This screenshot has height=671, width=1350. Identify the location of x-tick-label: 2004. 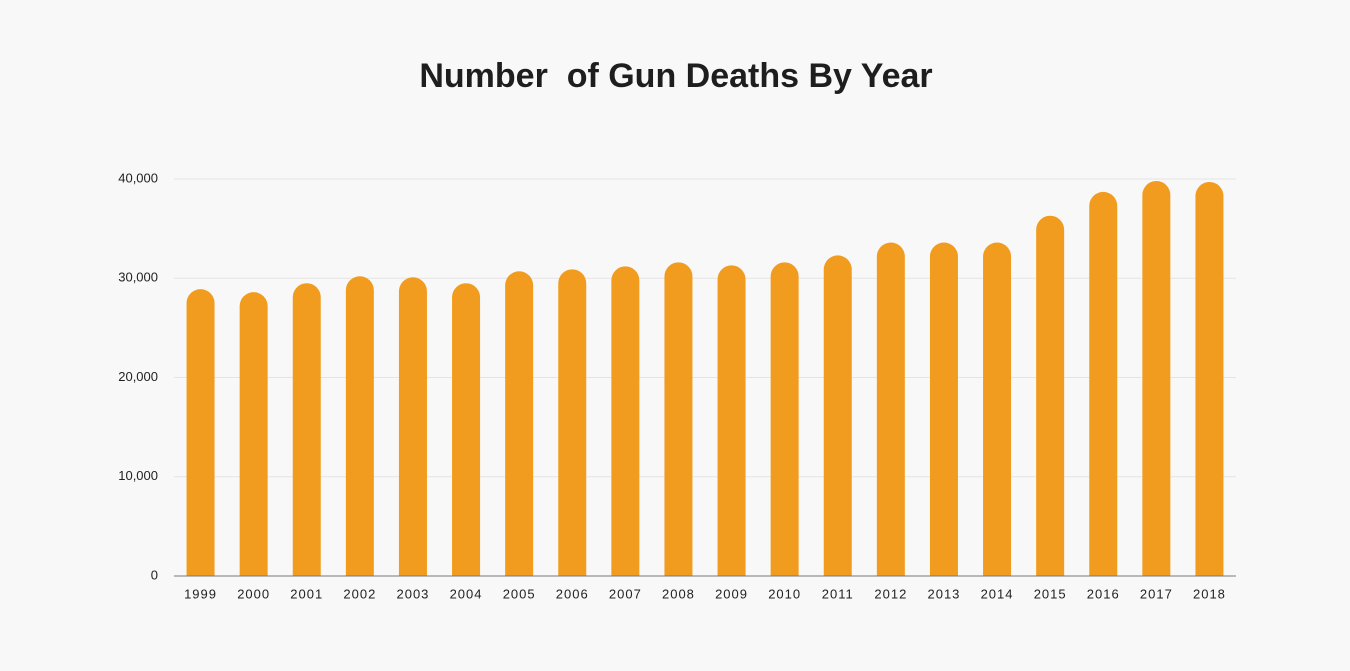
(466, 593).